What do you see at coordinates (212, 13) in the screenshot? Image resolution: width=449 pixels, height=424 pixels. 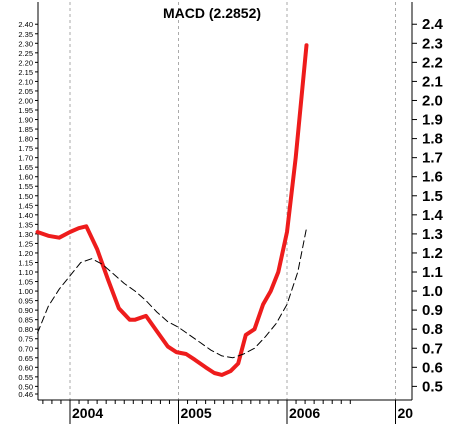 I see `chart-title: MACD (2.2852)` at bounding box center [212, 13].